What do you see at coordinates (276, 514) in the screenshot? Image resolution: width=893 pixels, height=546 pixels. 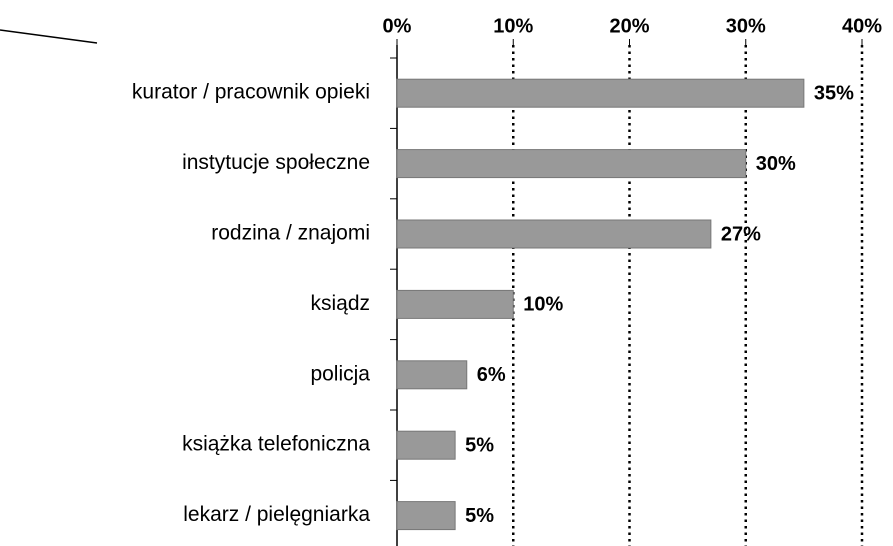 I see `category-label: lekarz / pielęgniarka` at bounding box center [276, 514].